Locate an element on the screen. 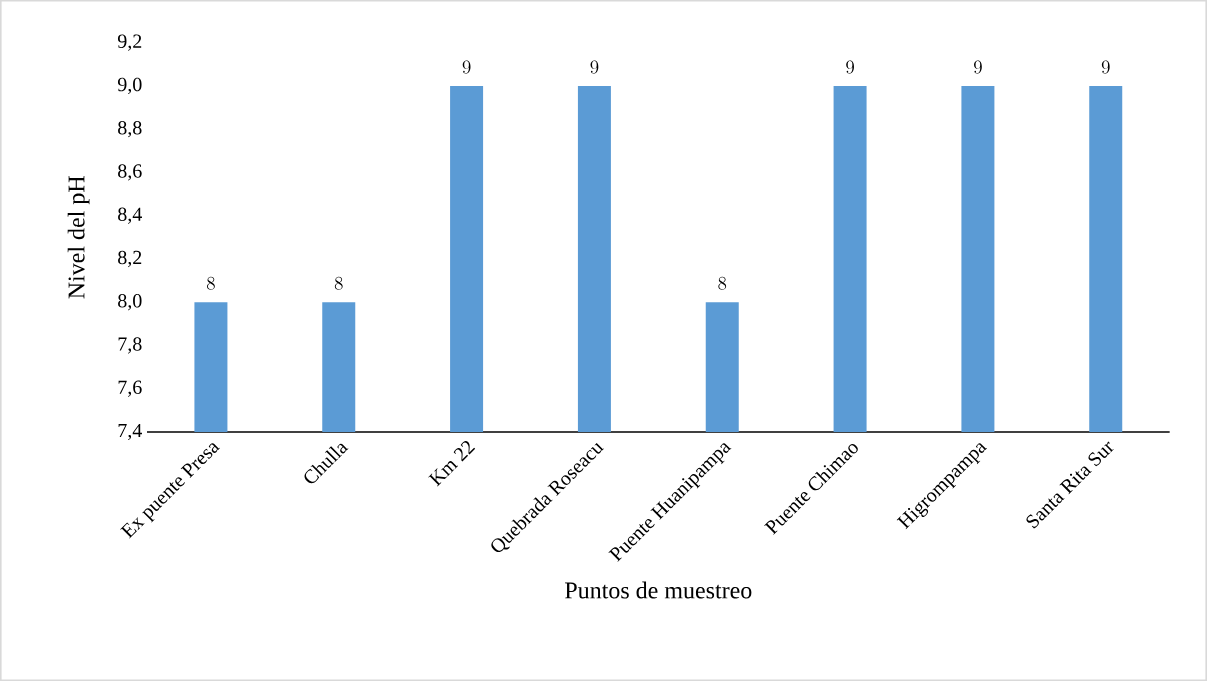 Image resolution: width=1207 pixels, height=681 pixels. y-tick-label: 7,6 is located at coordinates (130, 388).